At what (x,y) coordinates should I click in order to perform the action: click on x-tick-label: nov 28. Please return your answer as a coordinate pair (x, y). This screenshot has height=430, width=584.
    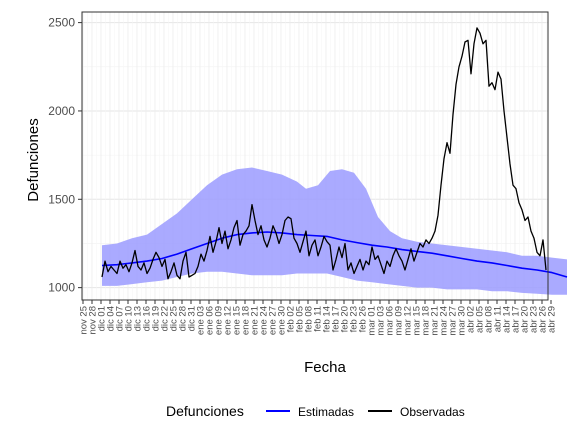
    Looking at the image, I should click on (93, 320).